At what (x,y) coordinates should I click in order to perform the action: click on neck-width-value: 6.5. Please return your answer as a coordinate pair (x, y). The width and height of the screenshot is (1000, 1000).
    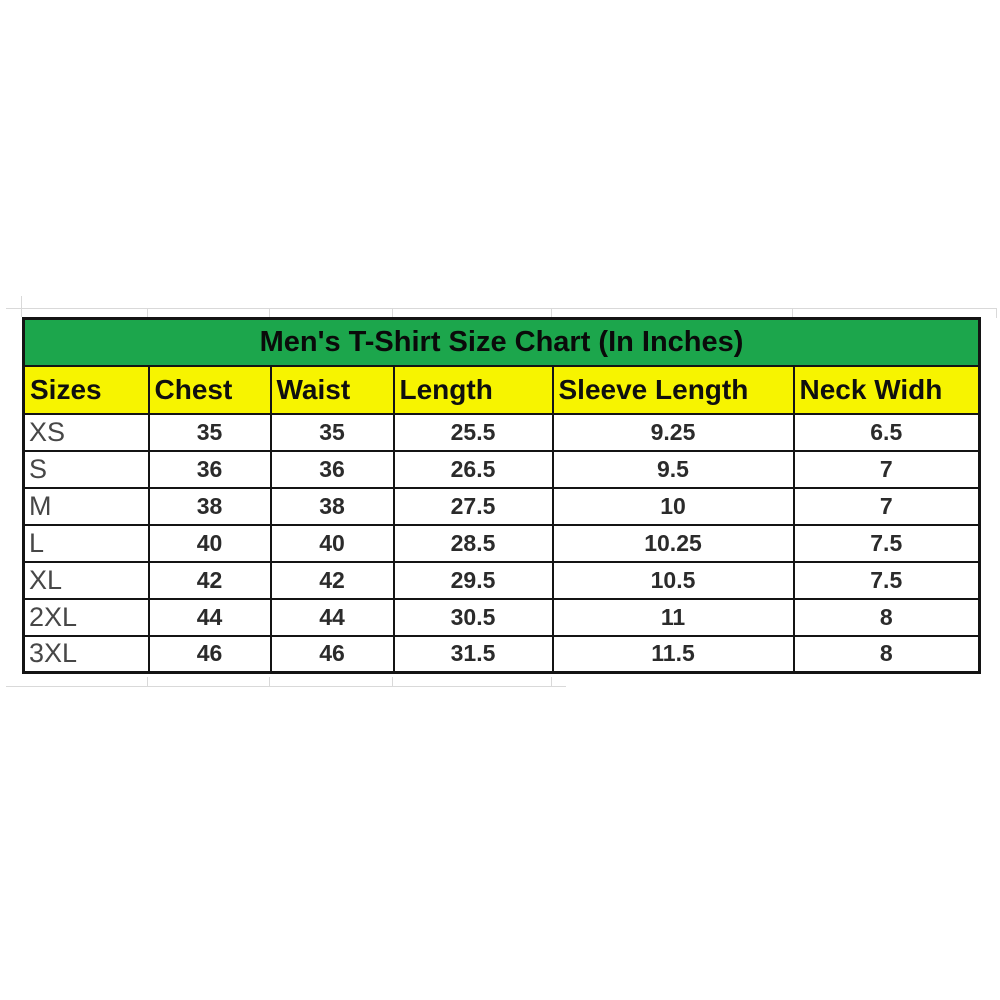
    Looking at the image, I should click on (886, 432).